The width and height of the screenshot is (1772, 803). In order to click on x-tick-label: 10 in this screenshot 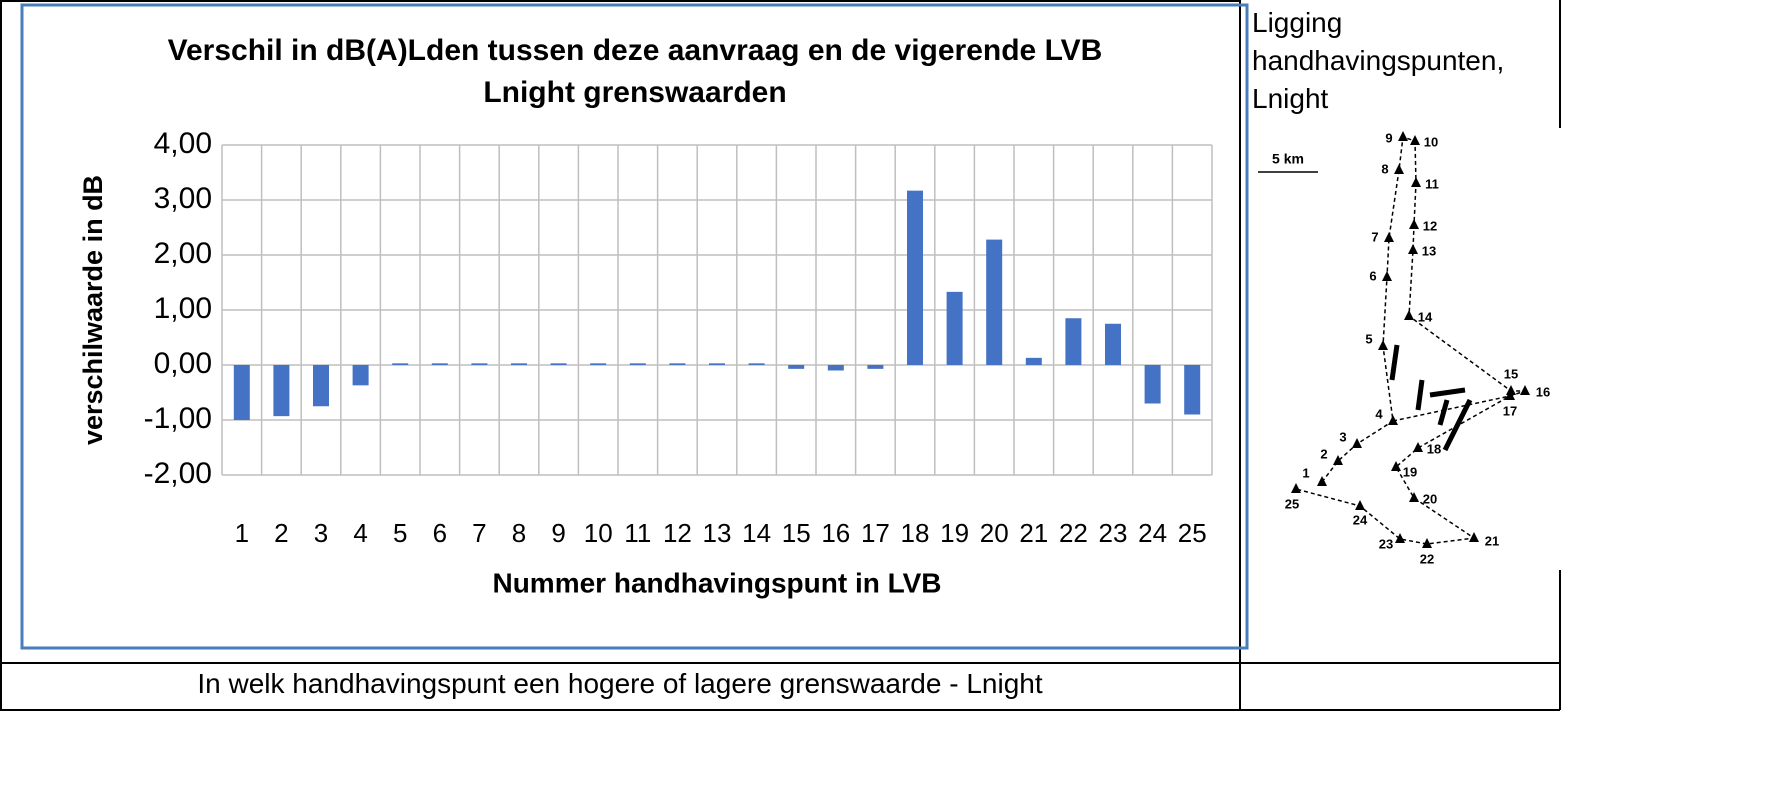, I will do `click(598, 533)`.